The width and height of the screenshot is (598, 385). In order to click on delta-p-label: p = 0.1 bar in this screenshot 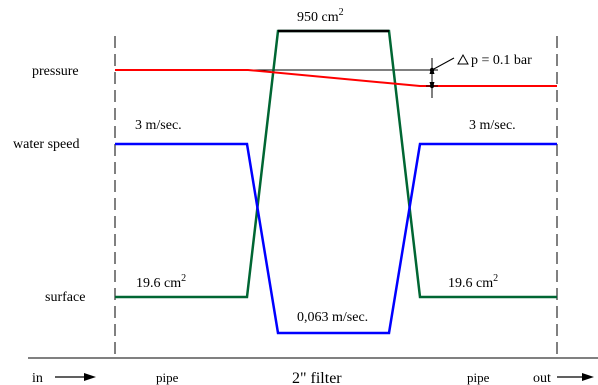, I will do `click(501, 60)`.